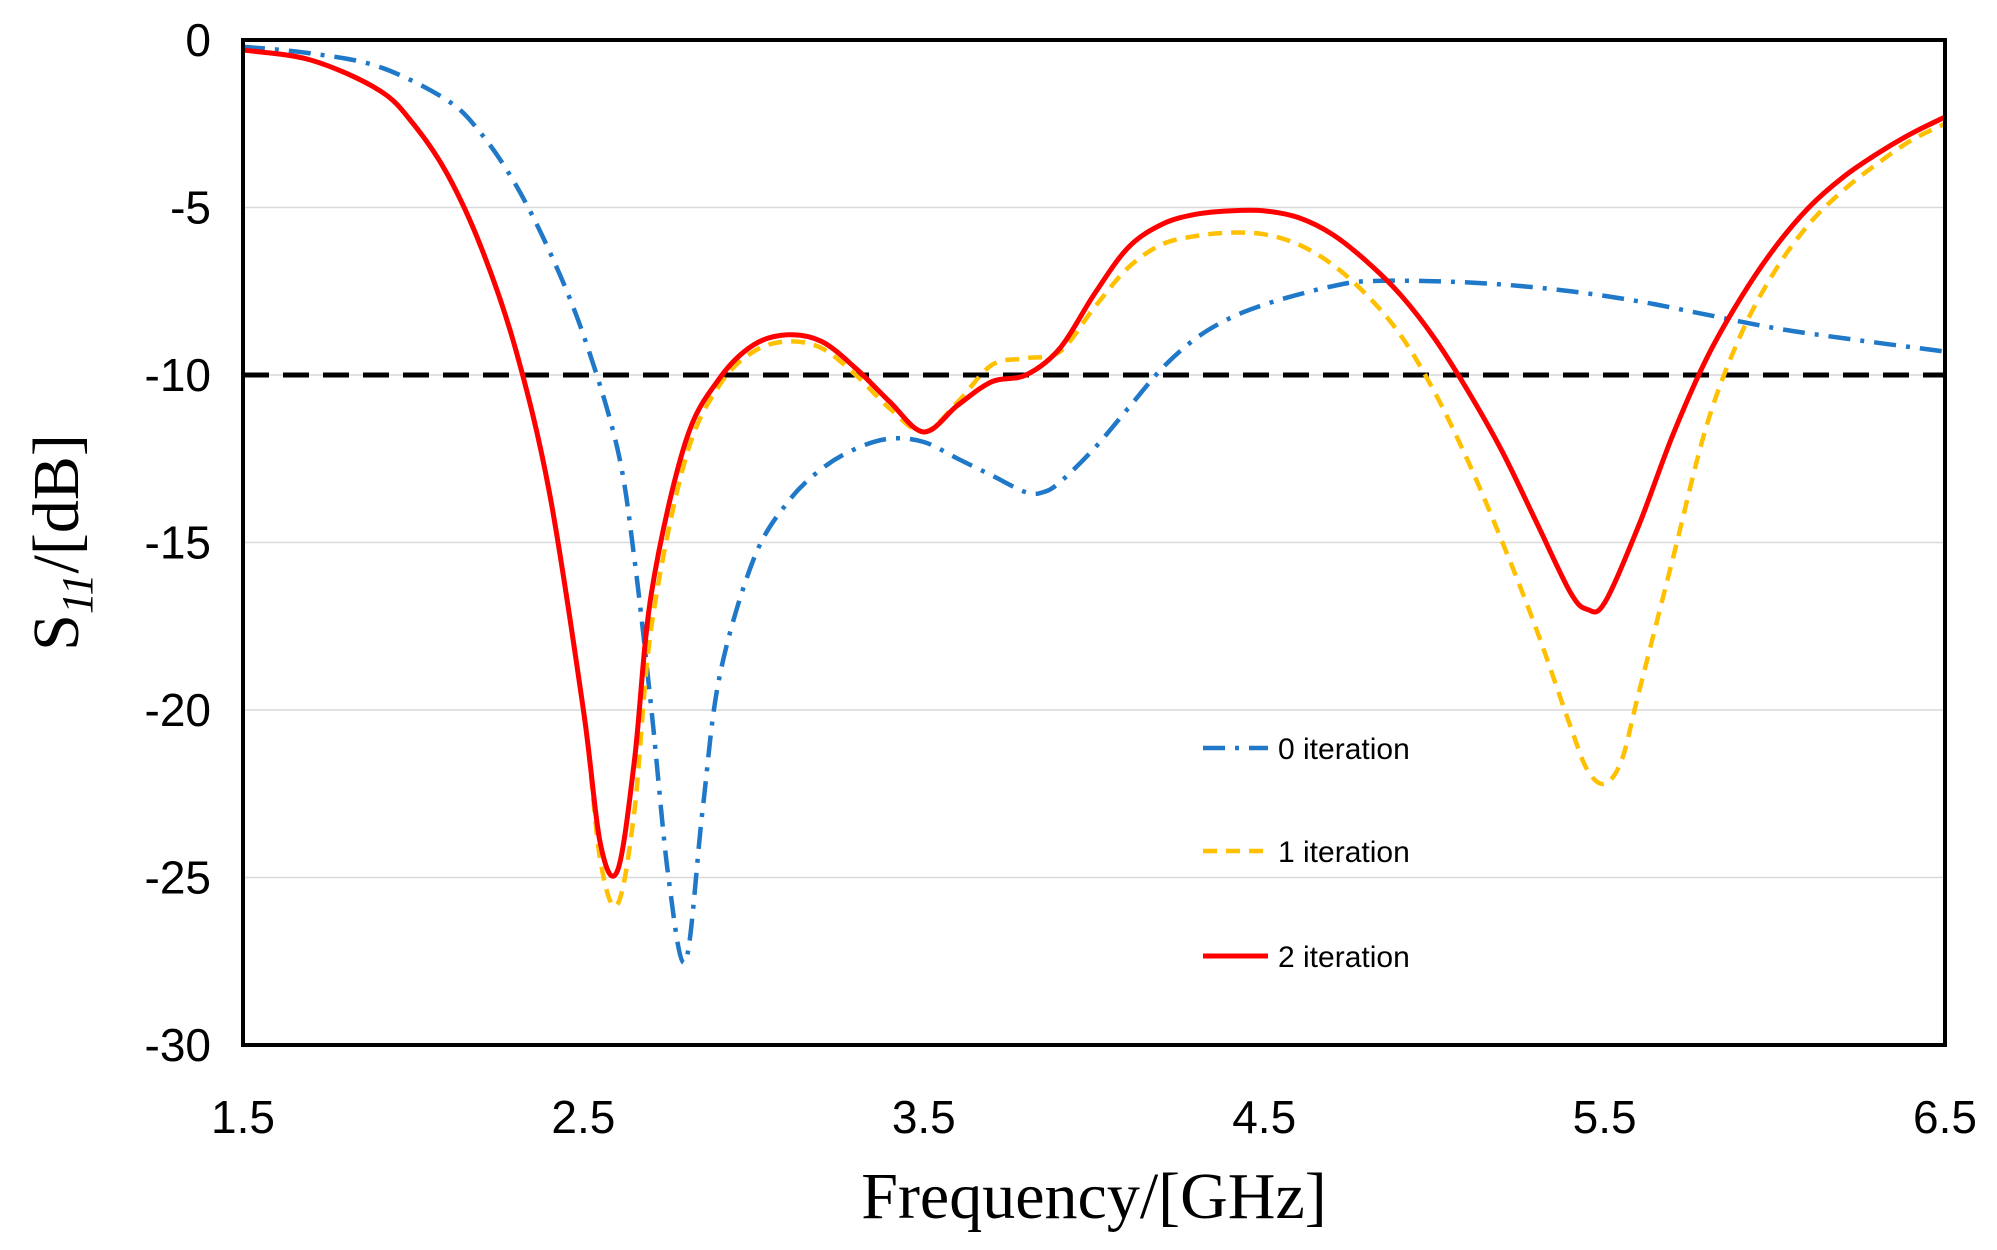 The height and width of the screenshot is (1250, 1997). I want to click on y-axis-title-suffix: /[dB], so click(56, 503).